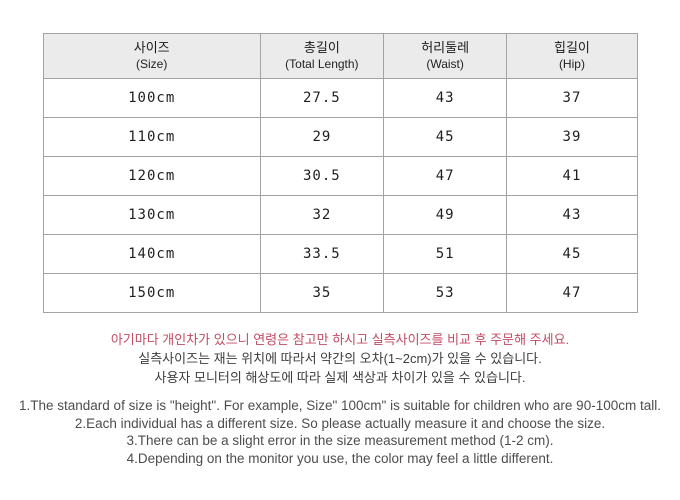  Describe the element at coordinates (445, 137) in the screenshot. I see `waist-cell: 45` at that location.